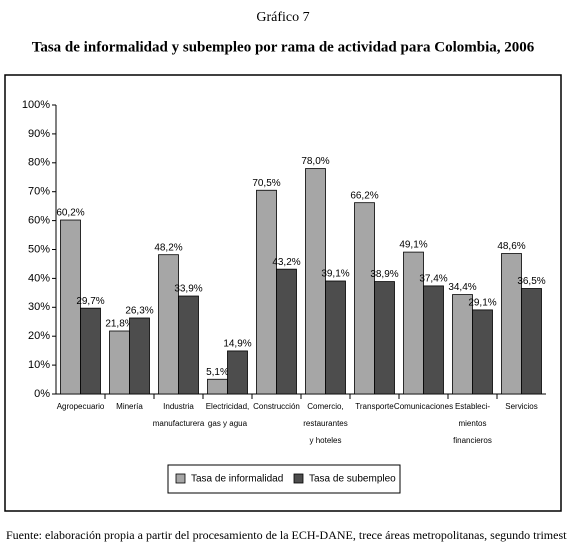 The width and height of the screenshot is (567, 549). Describe the element at coordinates (531, 281) in the screenshot. I see `value-label: 36,5%` at that location.